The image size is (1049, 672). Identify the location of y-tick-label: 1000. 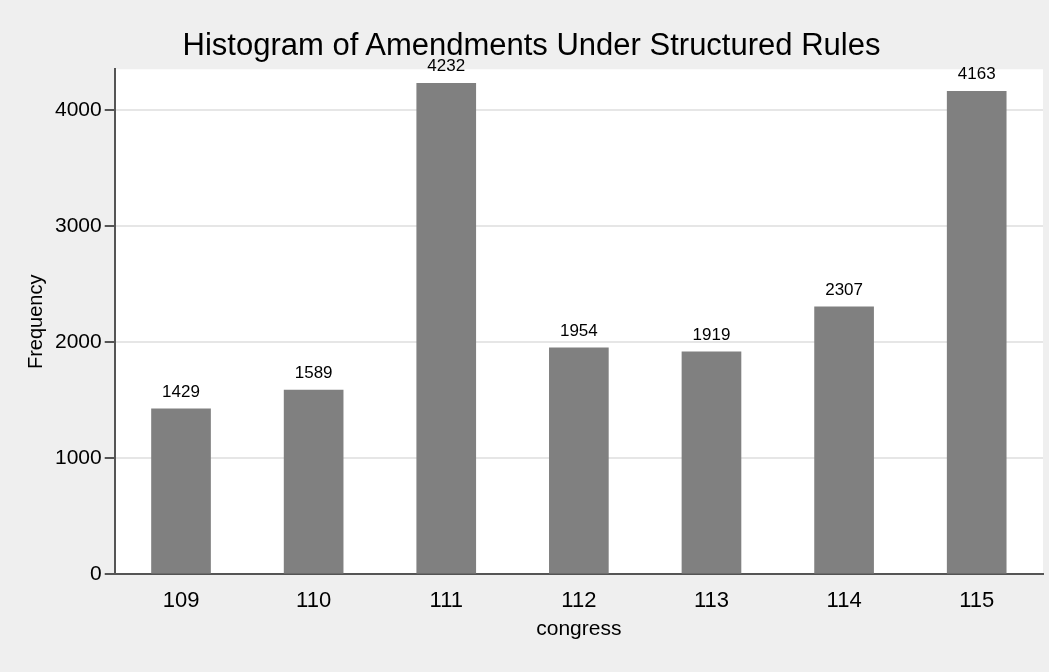
(78, 457).